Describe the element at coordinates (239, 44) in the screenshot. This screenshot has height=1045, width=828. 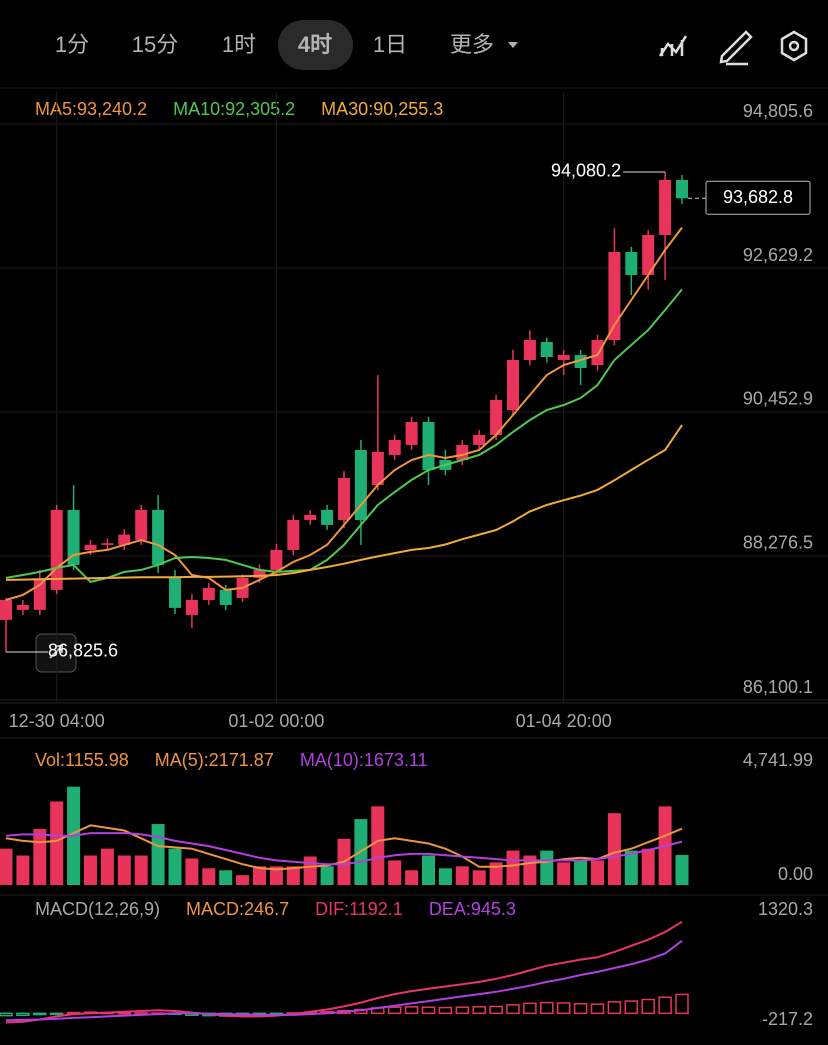
I see `tab: 1时` at that location.